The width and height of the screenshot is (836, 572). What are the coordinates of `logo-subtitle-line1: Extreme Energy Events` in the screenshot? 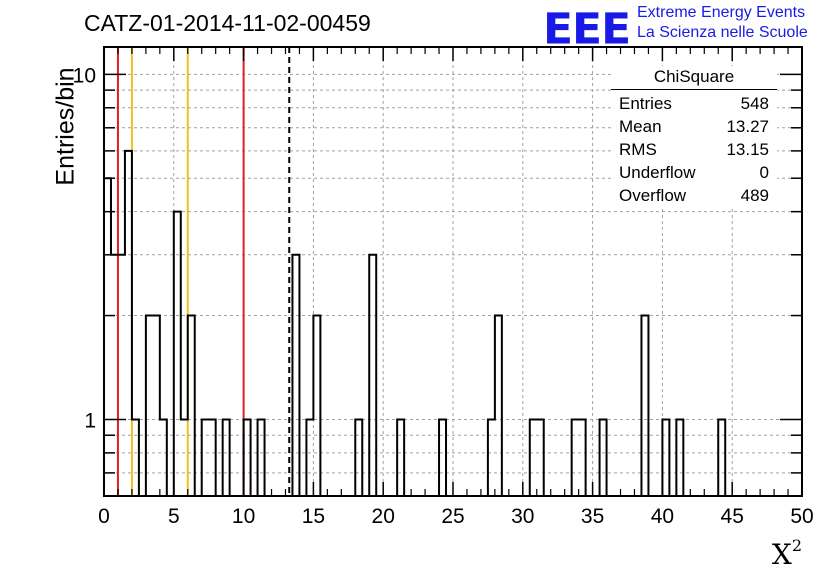 It's located at (721, 12).